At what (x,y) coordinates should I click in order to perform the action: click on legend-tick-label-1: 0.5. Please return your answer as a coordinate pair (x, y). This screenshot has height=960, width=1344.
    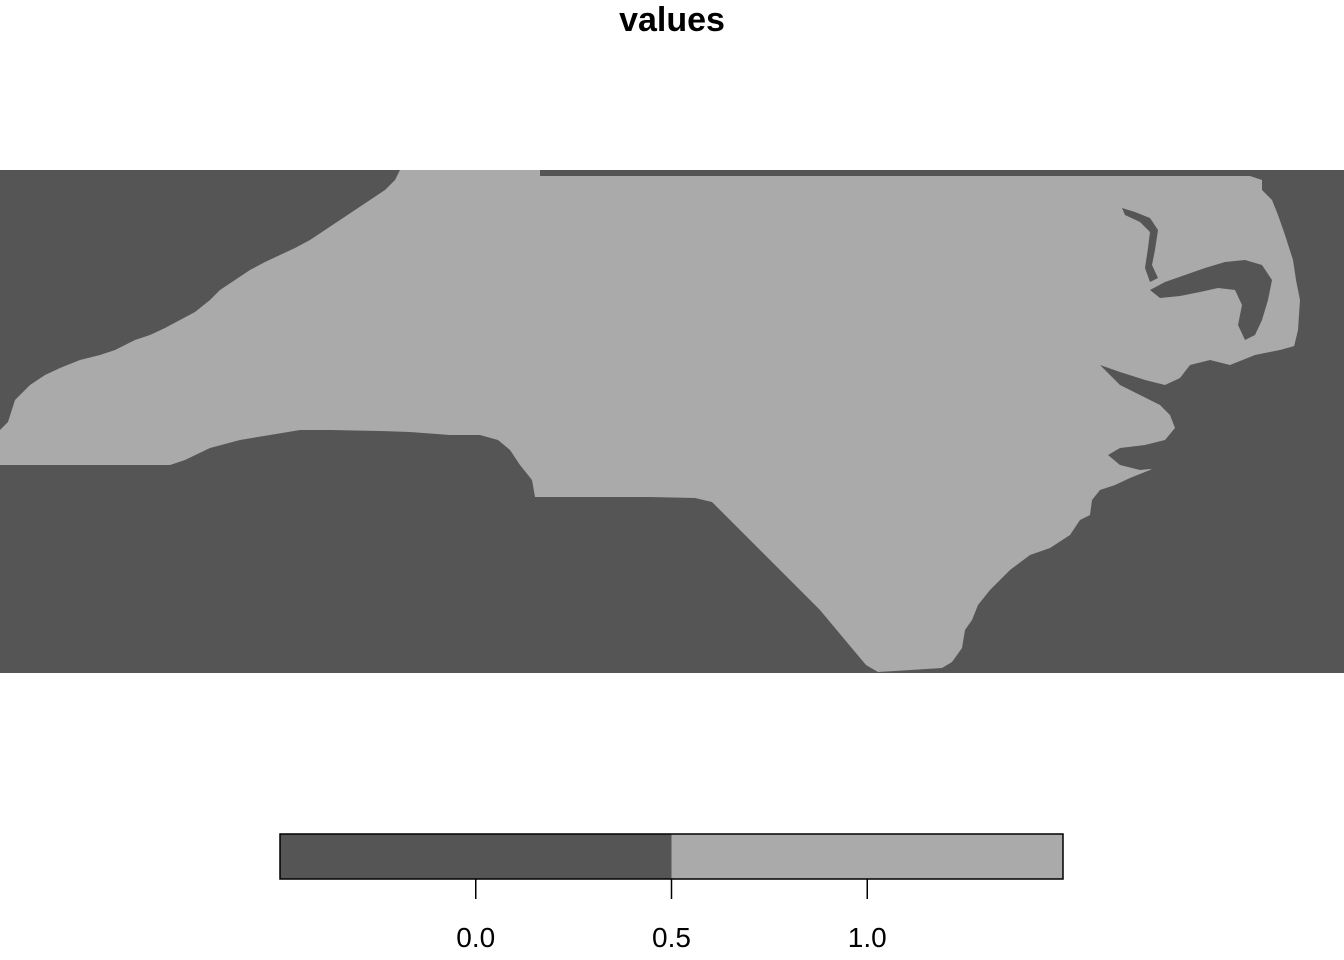
    Looking at the image, I should click on (671, 937).